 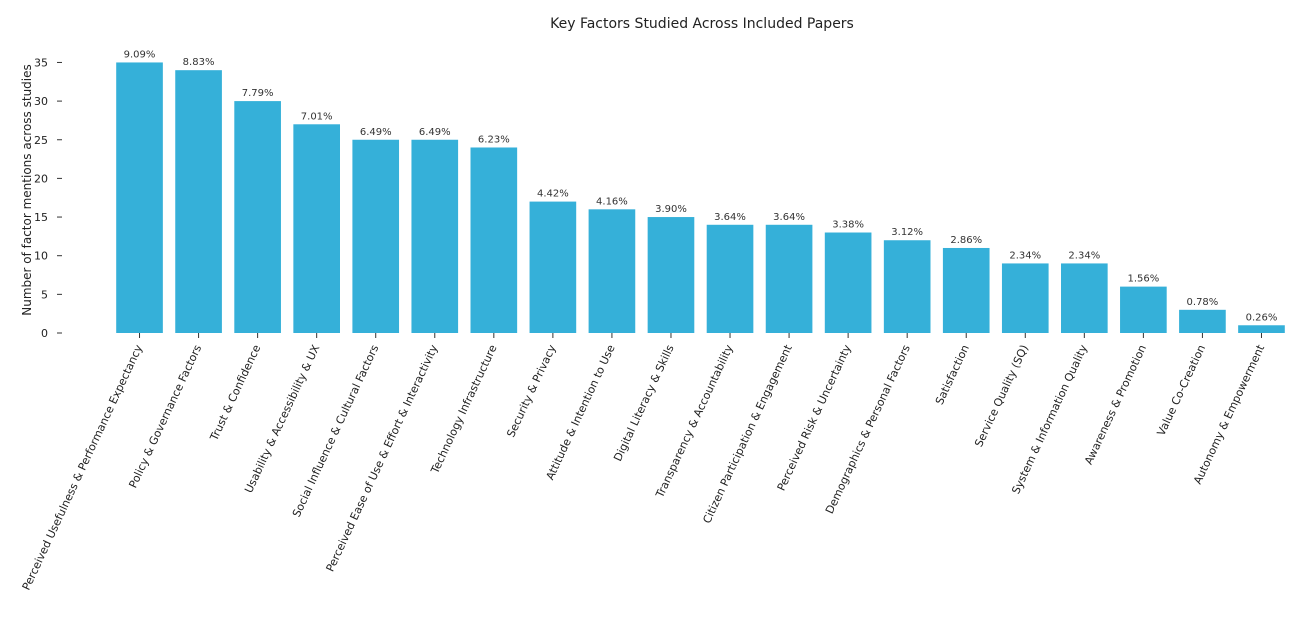 I want to click on bar-data-label: 3.12%, so click(x=907, y=232).